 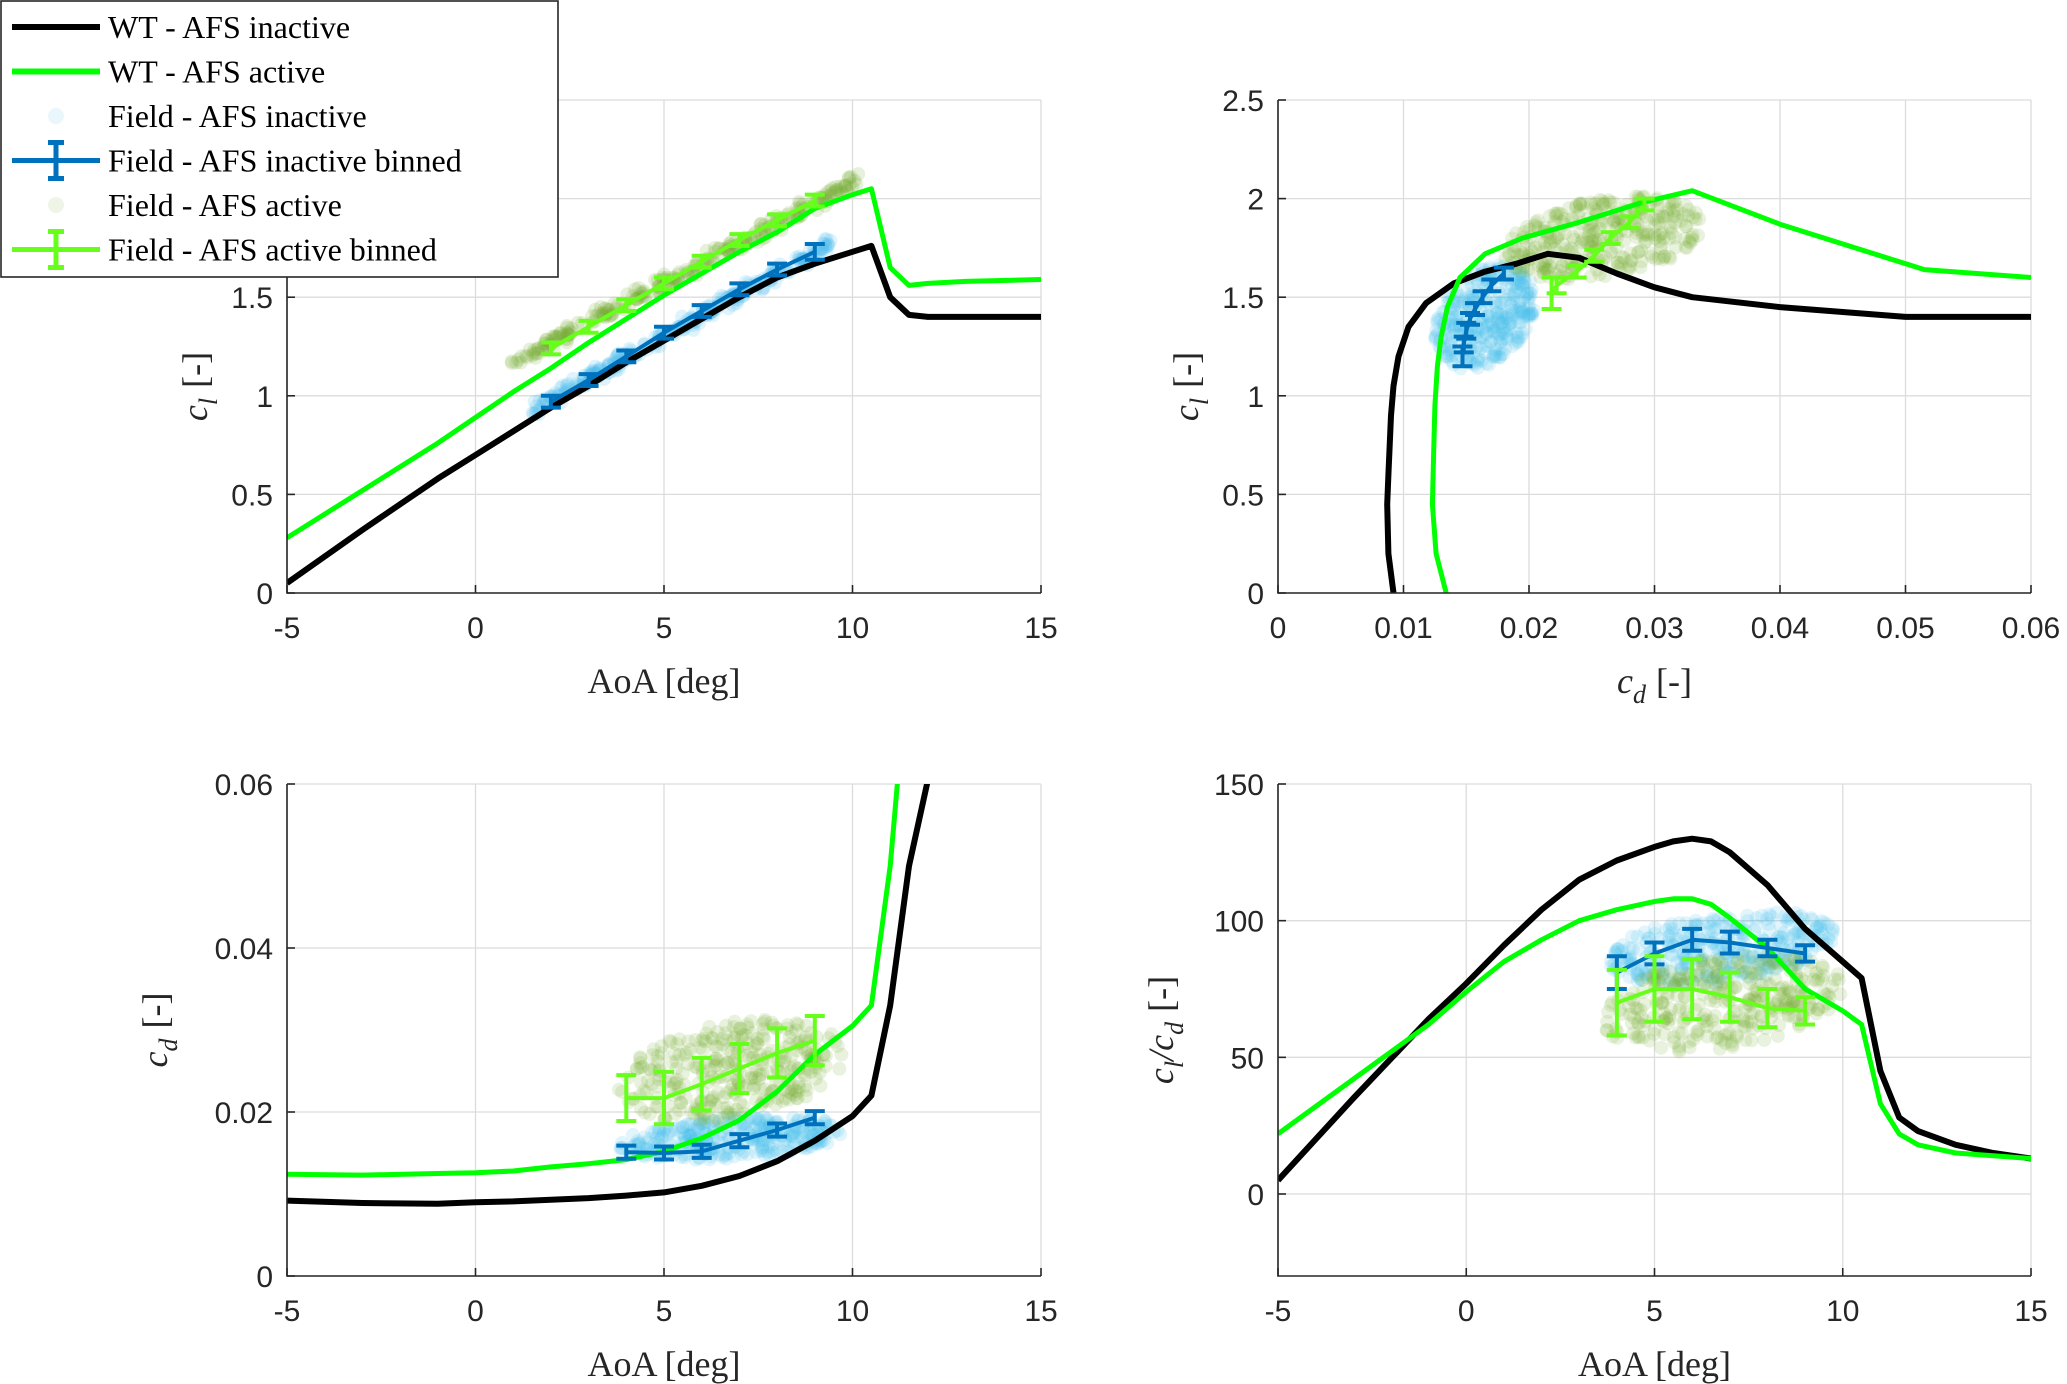 What do you see at coordinates (720, 1135) in the screenshot?
I see `errorbar-field-afs-inactive-binned` at bounding box center [720, 1135].